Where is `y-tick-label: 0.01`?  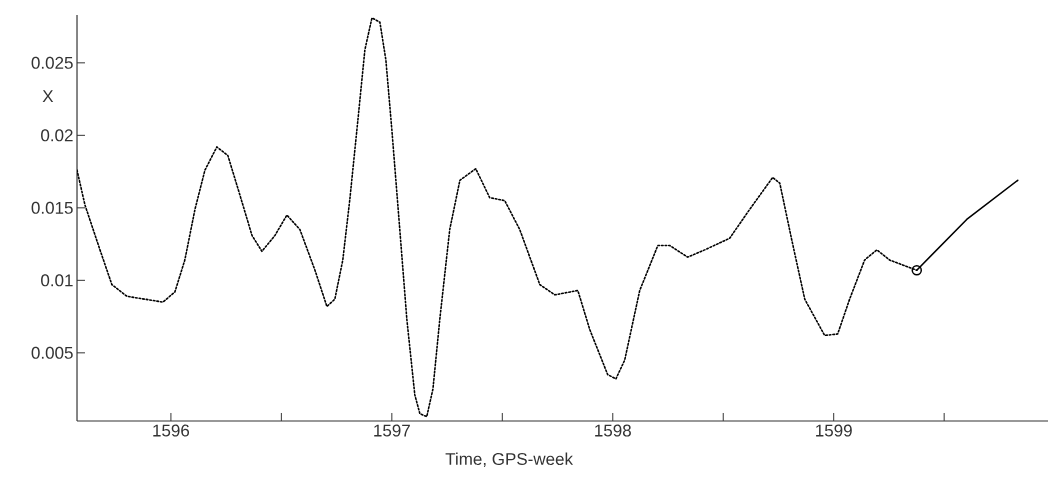 y-tick-label: 0.01 is located at coordinates (57, 280).